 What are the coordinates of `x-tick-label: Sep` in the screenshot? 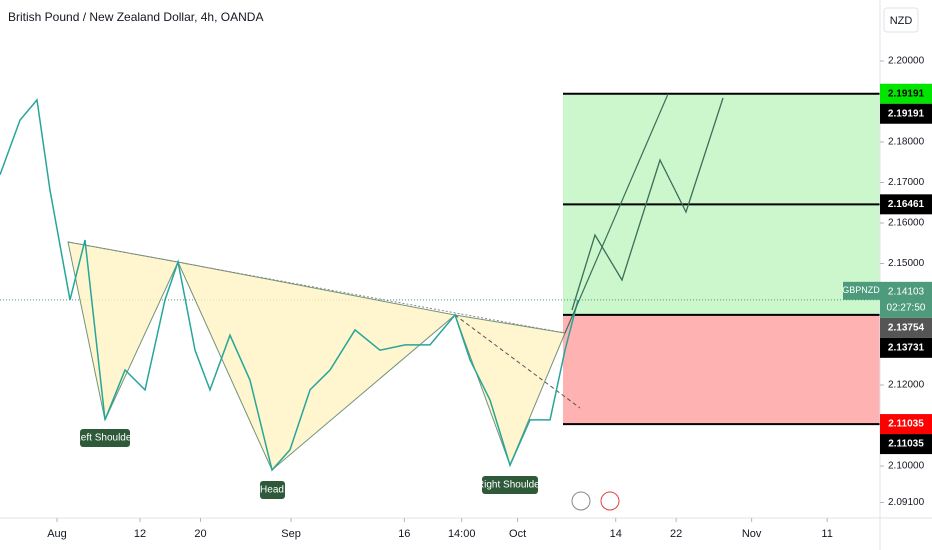 It's located at (291, 534).